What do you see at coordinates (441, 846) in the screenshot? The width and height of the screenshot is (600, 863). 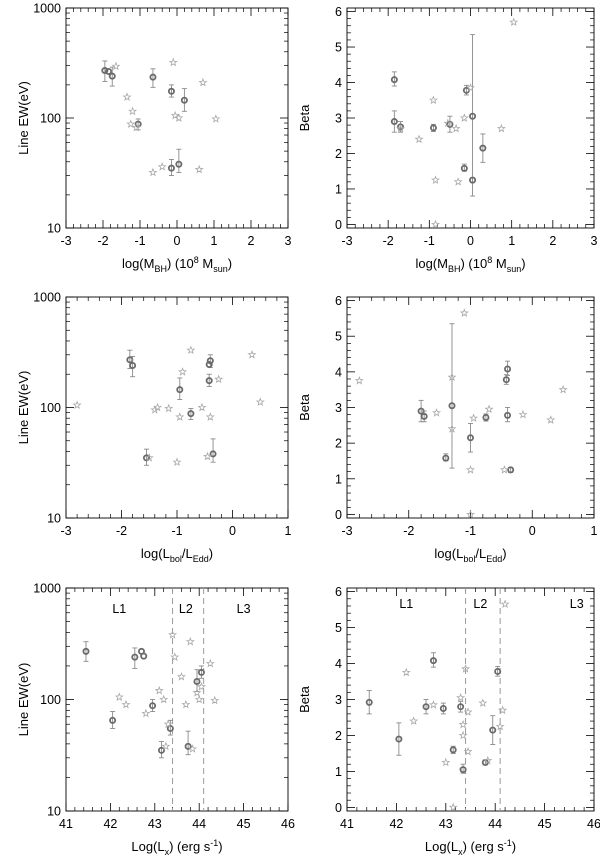 I see `x-axis-label-part: Log(L` at bounding box center [441, 846].